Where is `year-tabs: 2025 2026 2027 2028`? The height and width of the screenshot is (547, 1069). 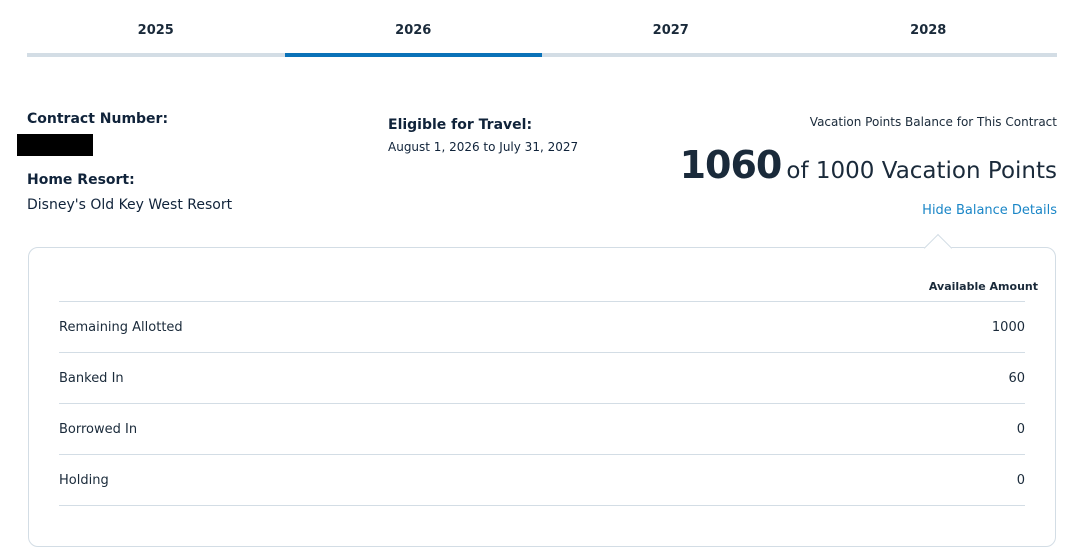
year-tabs: 2025 2026 2027 2028 is located at coordinates (542, 28).